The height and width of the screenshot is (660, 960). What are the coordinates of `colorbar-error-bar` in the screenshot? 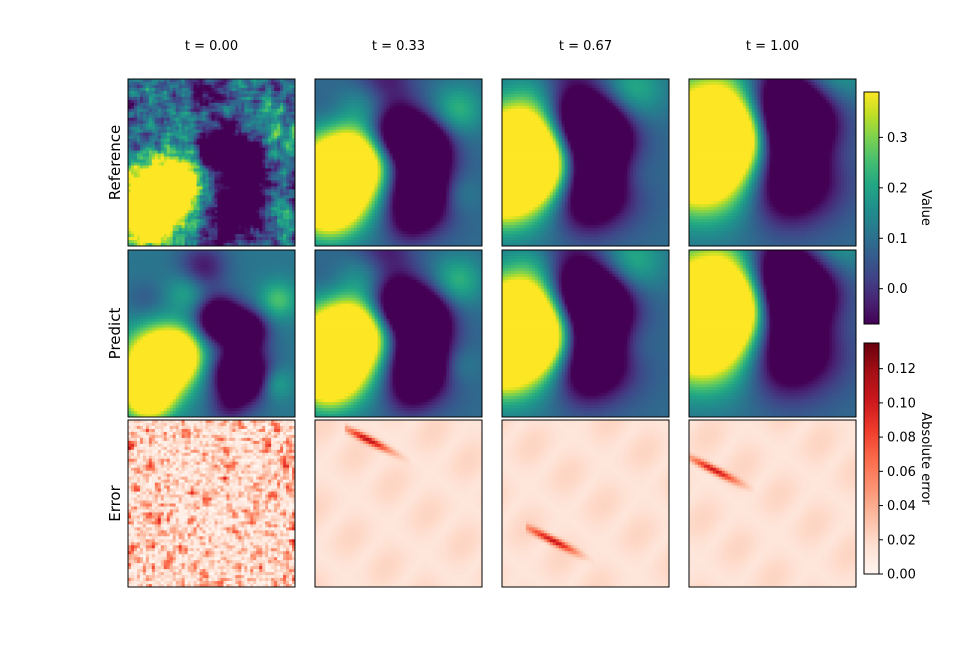 It's located at (871, 458).